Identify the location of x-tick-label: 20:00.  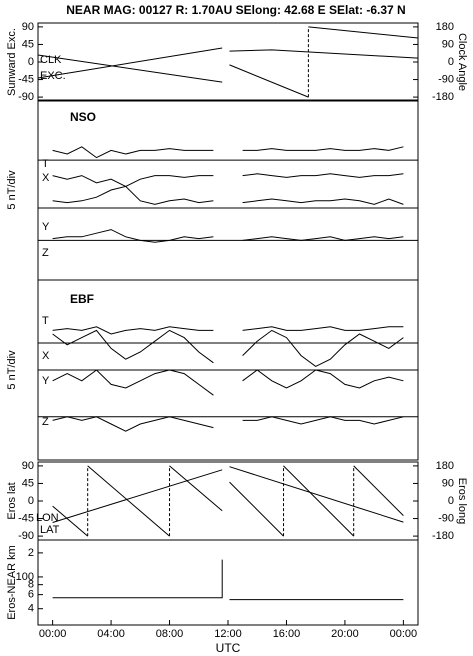
(345, 634).